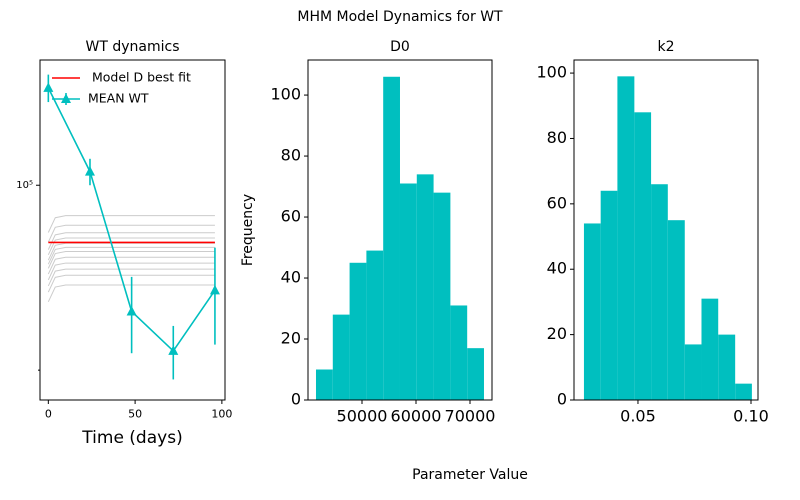 Image resolution: width=800 pixels, height=500 pixels. I want to click on plot-area, so click(131, 227).